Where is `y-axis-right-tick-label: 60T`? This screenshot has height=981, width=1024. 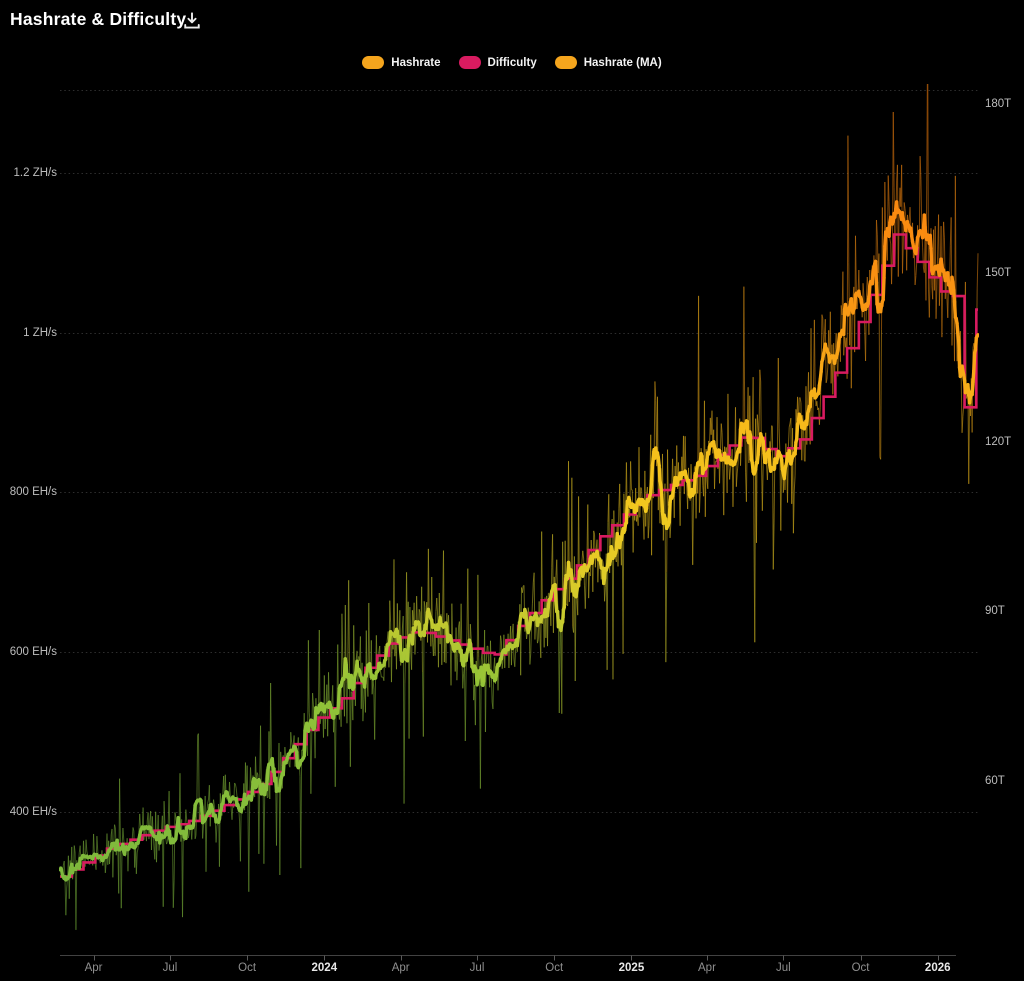
y-axis-right-tick-label: 60T is located at coordinates (995, 780).